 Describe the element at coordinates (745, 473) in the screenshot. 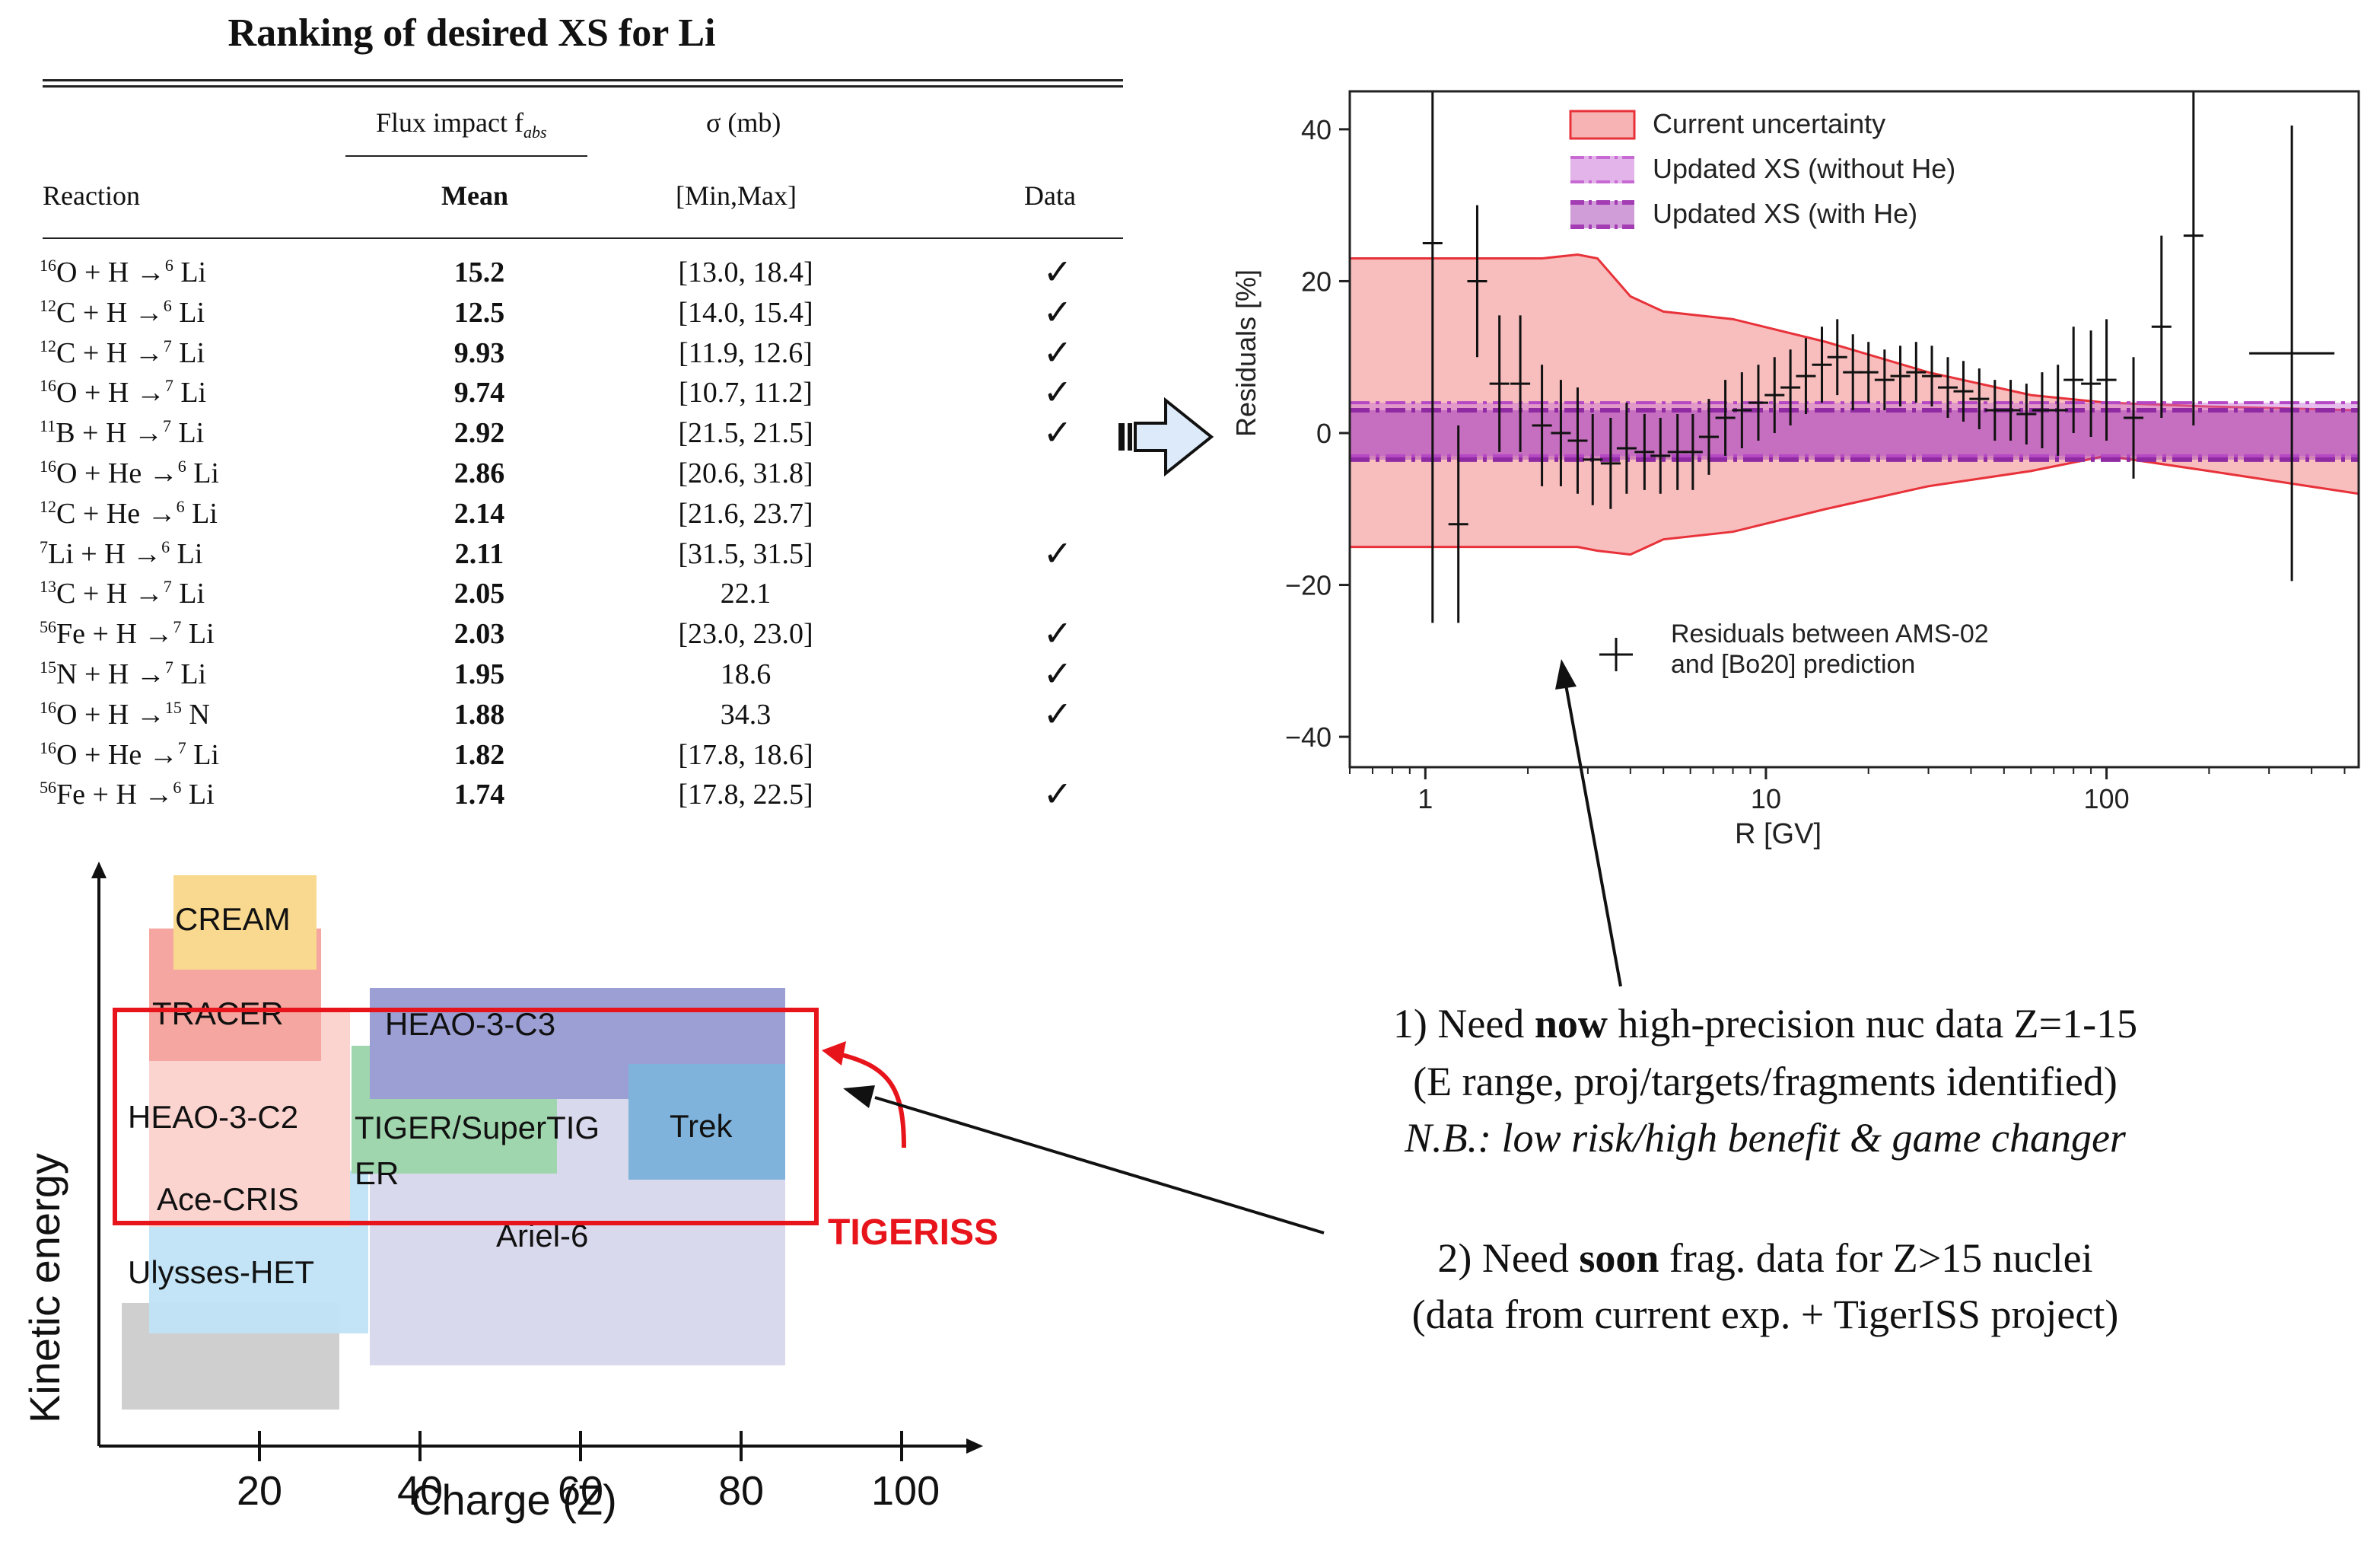

I see `table-row-range: [20.6, 31.8]` at that location.